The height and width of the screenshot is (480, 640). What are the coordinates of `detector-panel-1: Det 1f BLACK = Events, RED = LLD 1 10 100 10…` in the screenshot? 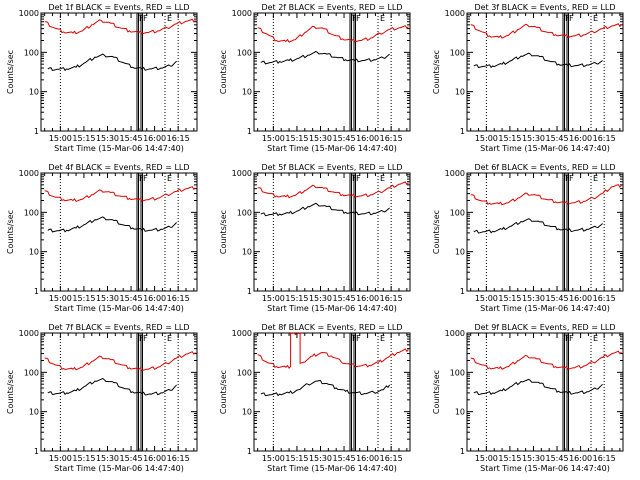 It's located at (102, 78).